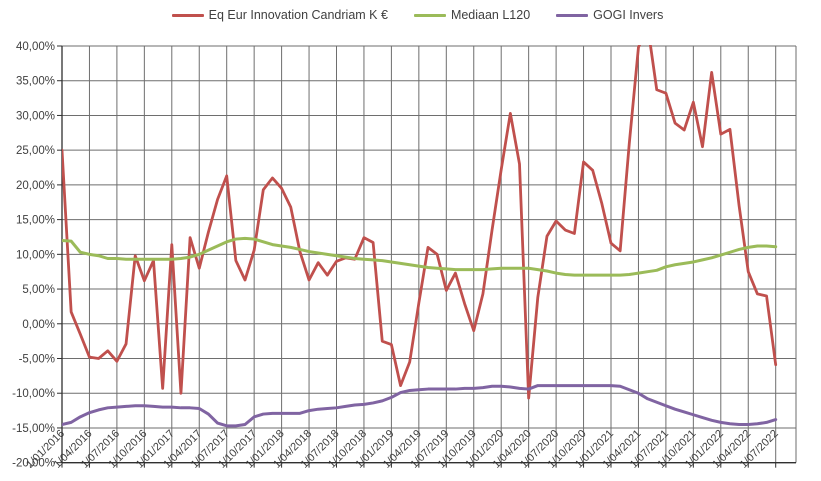  What do you see at coordinates (35, 151) in the screenshot?
I see `y-tick-label: 25,00%` at bounding box center [35, 151].